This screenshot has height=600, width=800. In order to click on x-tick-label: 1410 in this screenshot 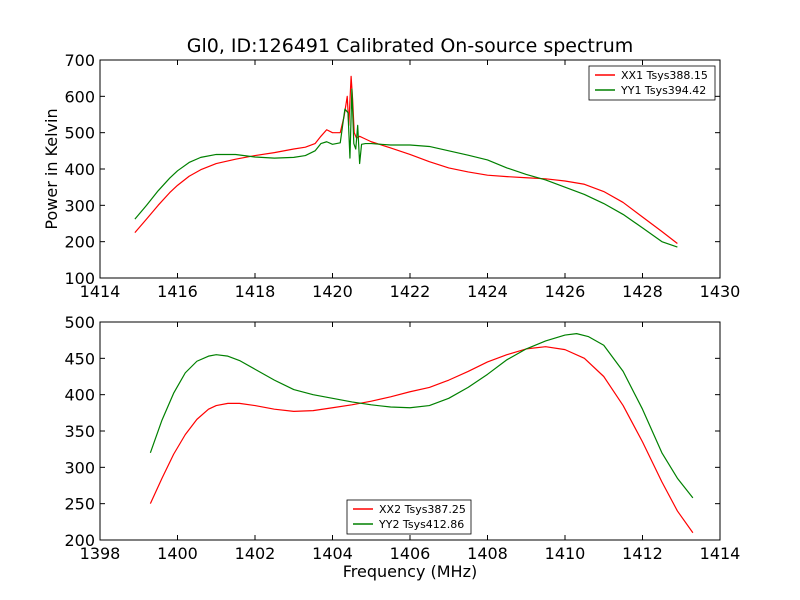, I will do `click(565, 553)`.